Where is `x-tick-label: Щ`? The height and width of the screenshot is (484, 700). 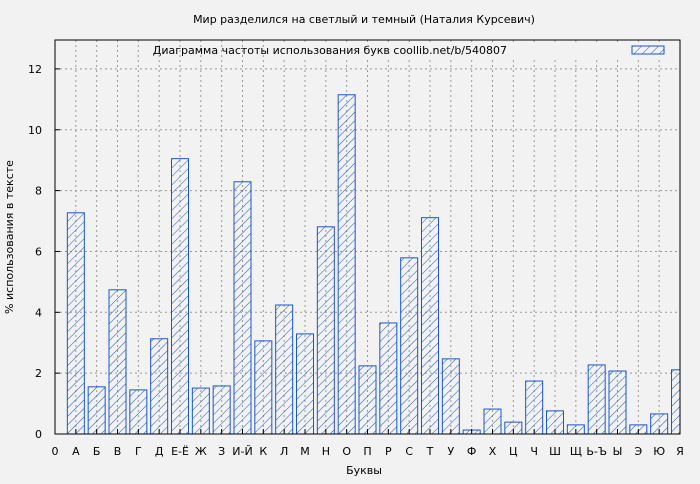 x-tick-label: Щ is located at coordinates (576, 451).